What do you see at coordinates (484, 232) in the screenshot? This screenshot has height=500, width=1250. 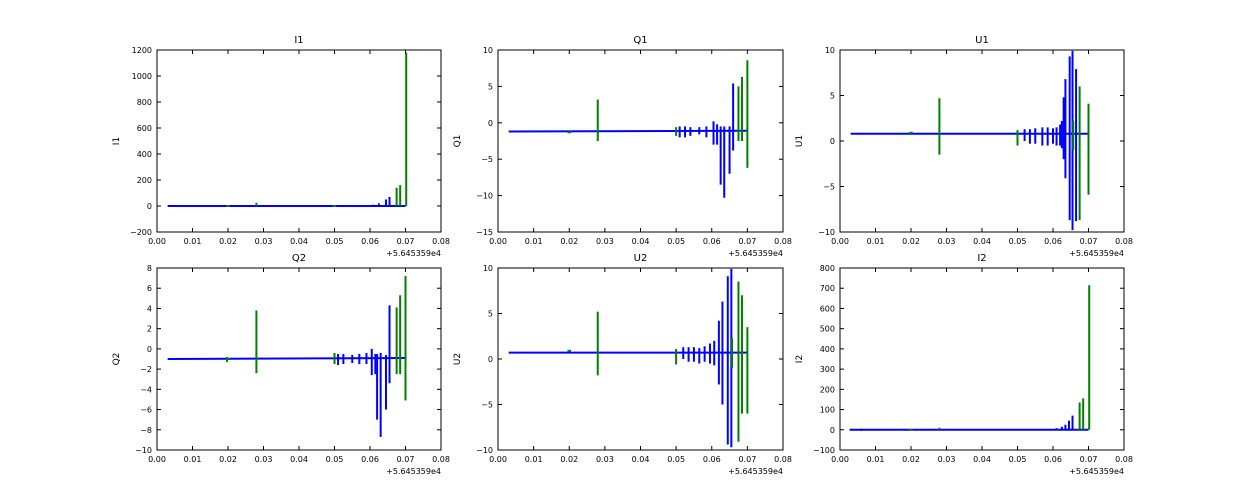 I see `y-tick-label: −15` at bounding box center [484, 232].